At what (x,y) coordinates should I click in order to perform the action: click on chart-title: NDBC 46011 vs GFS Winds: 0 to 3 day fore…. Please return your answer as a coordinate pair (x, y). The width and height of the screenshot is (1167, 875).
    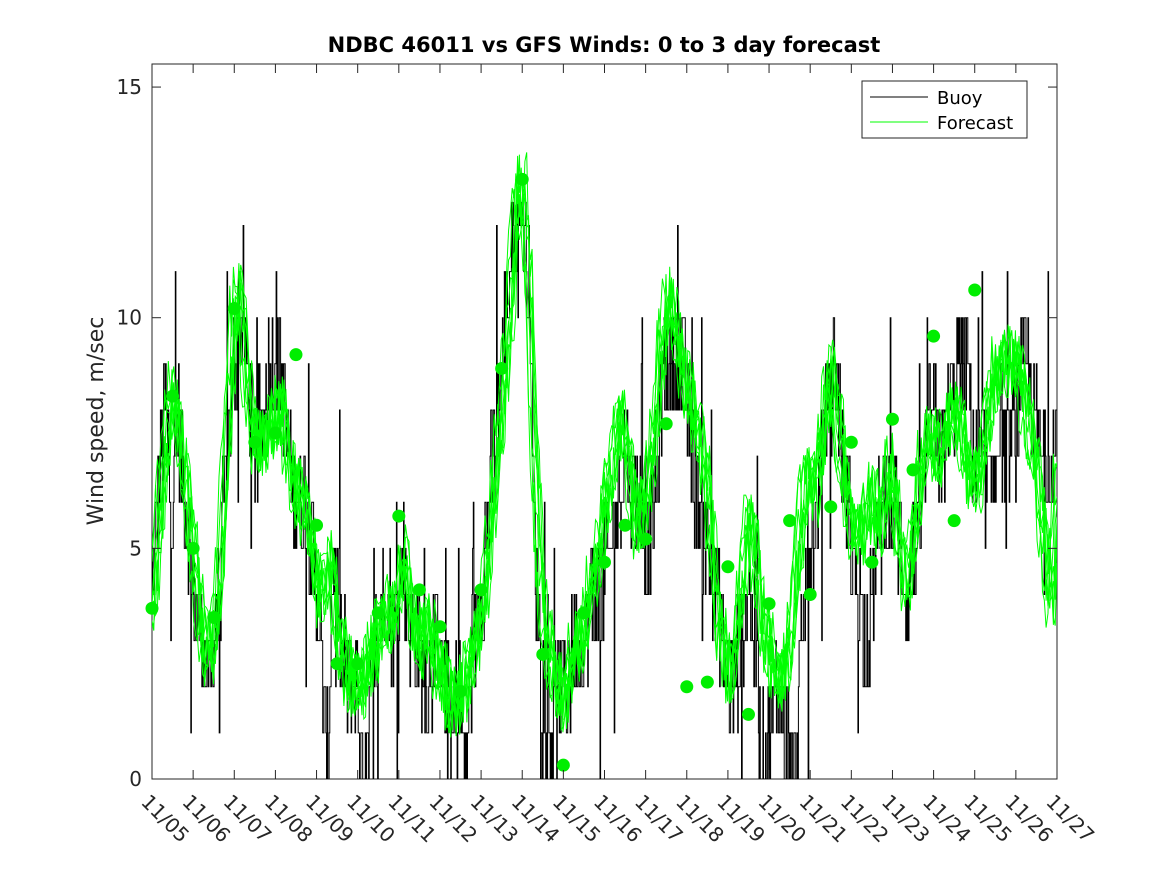
    Looking at the image, I should click on (604, 45).